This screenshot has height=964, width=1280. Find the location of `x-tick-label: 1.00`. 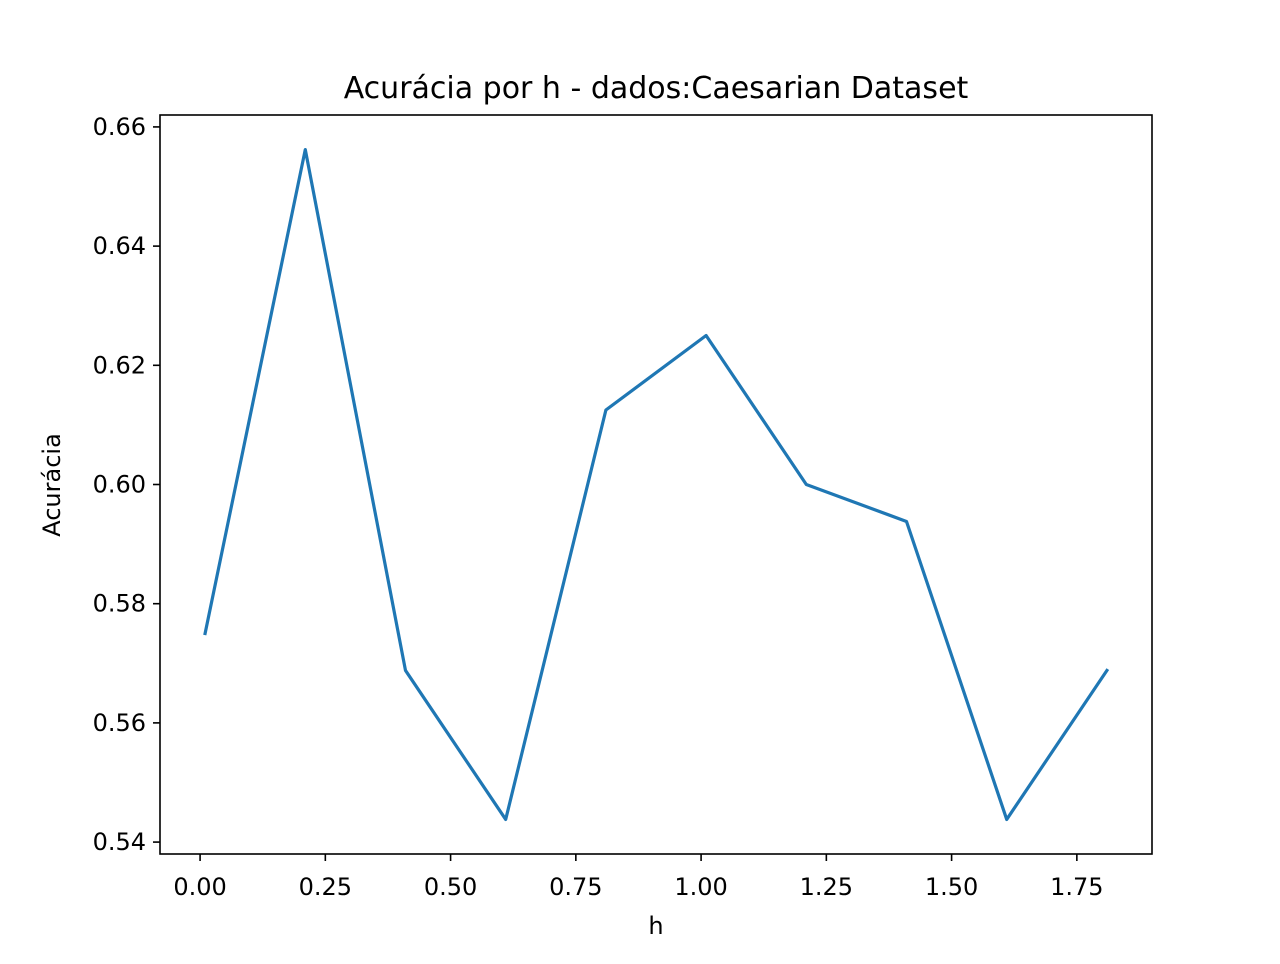

x-tick-label: 1.00 is located at coordinates (700, 887).